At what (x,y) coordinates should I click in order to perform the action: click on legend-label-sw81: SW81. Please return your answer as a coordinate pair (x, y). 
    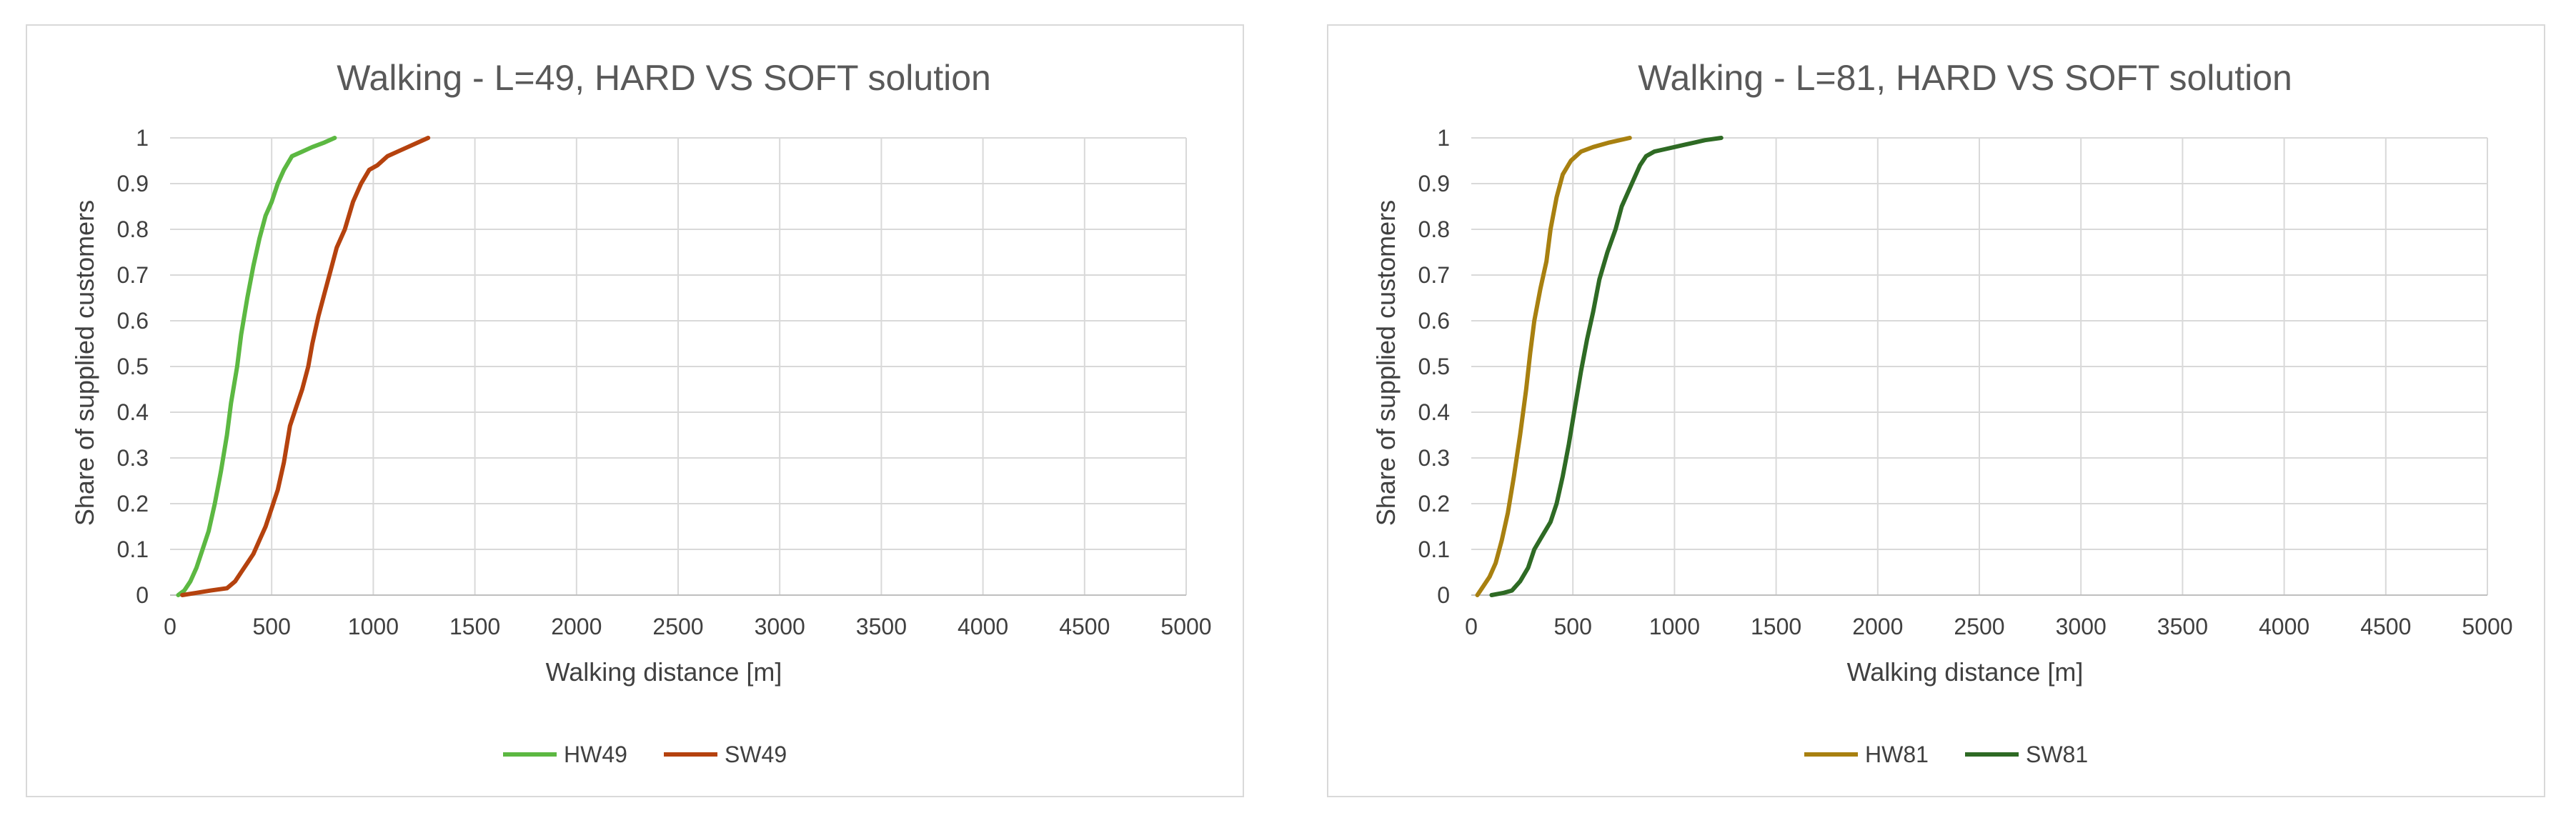
    Looking at the image, I should click on (2057, 754).